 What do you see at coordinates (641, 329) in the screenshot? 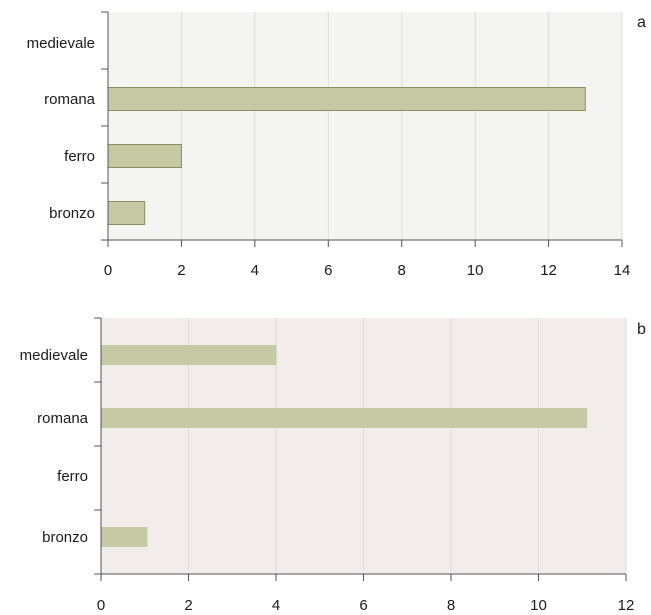
I see `panel-label: b` at bounding box center [641, 329].